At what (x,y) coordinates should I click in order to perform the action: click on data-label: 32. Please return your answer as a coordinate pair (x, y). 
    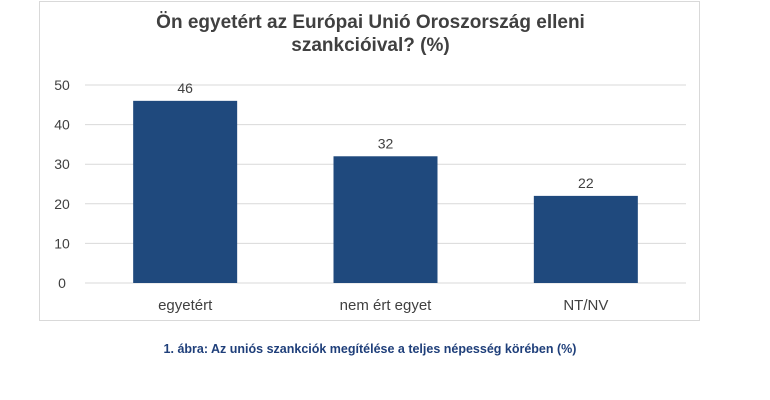
    Looking at the image, I should click on (386, 143).